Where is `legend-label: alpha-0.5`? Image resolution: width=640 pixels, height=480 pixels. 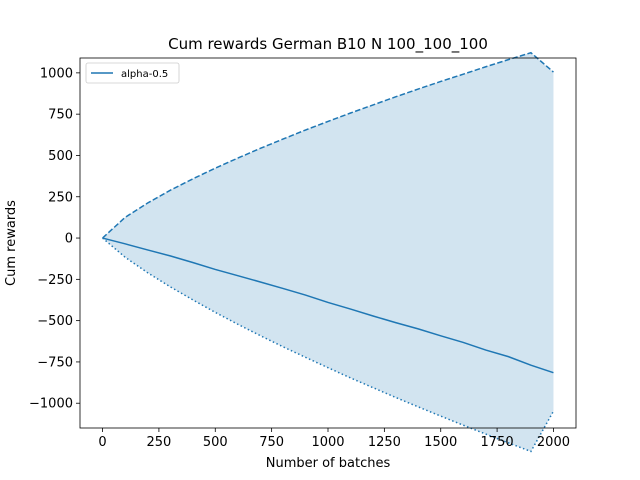
legend-label: alpha-0.5 is located at coordinates (144, 74).